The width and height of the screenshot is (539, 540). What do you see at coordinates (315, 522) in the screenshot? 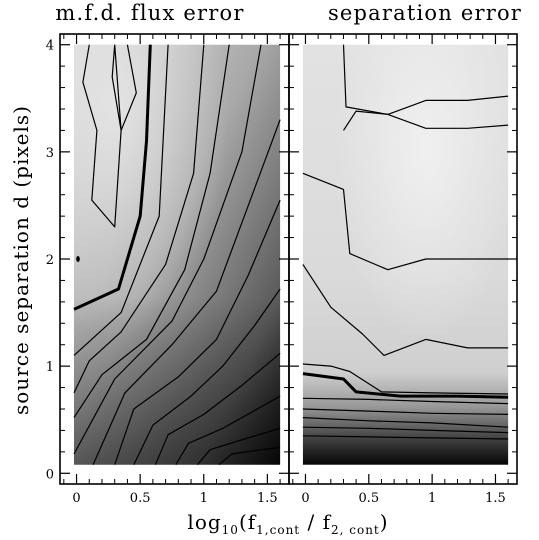
I see `x-label-middle: / f` at bounding box center [315, 522].